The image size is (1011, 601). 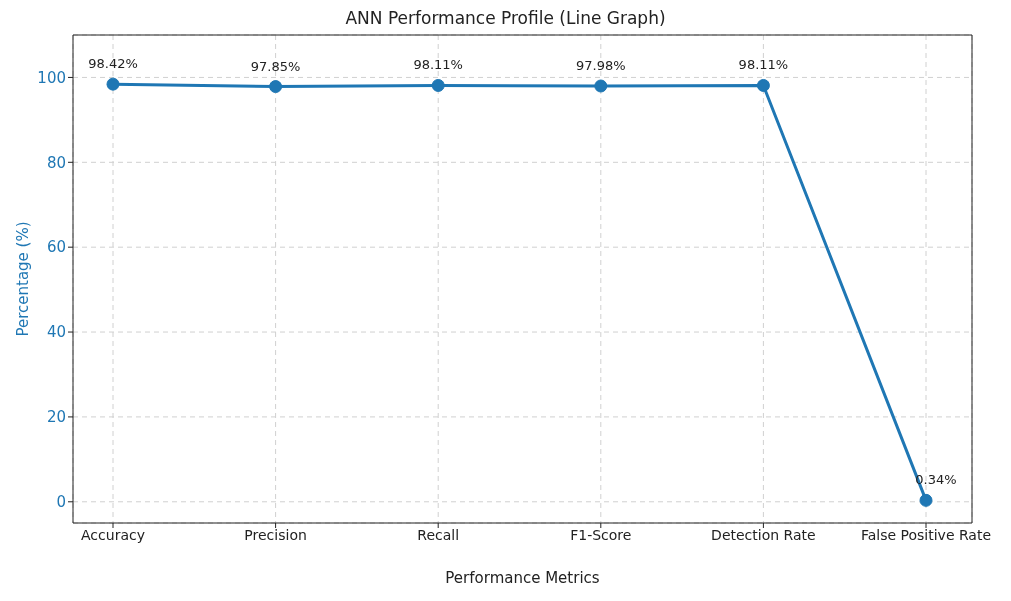 I want to click on y-tick-label: 80, so click(x=56, y=162).